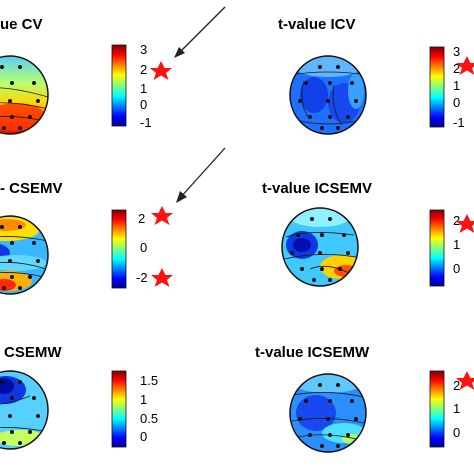  What do you see at coordinates (33, 352) in the screenshot?
I see `title-csemw: CSEMW` at bounding box center [33, 352].